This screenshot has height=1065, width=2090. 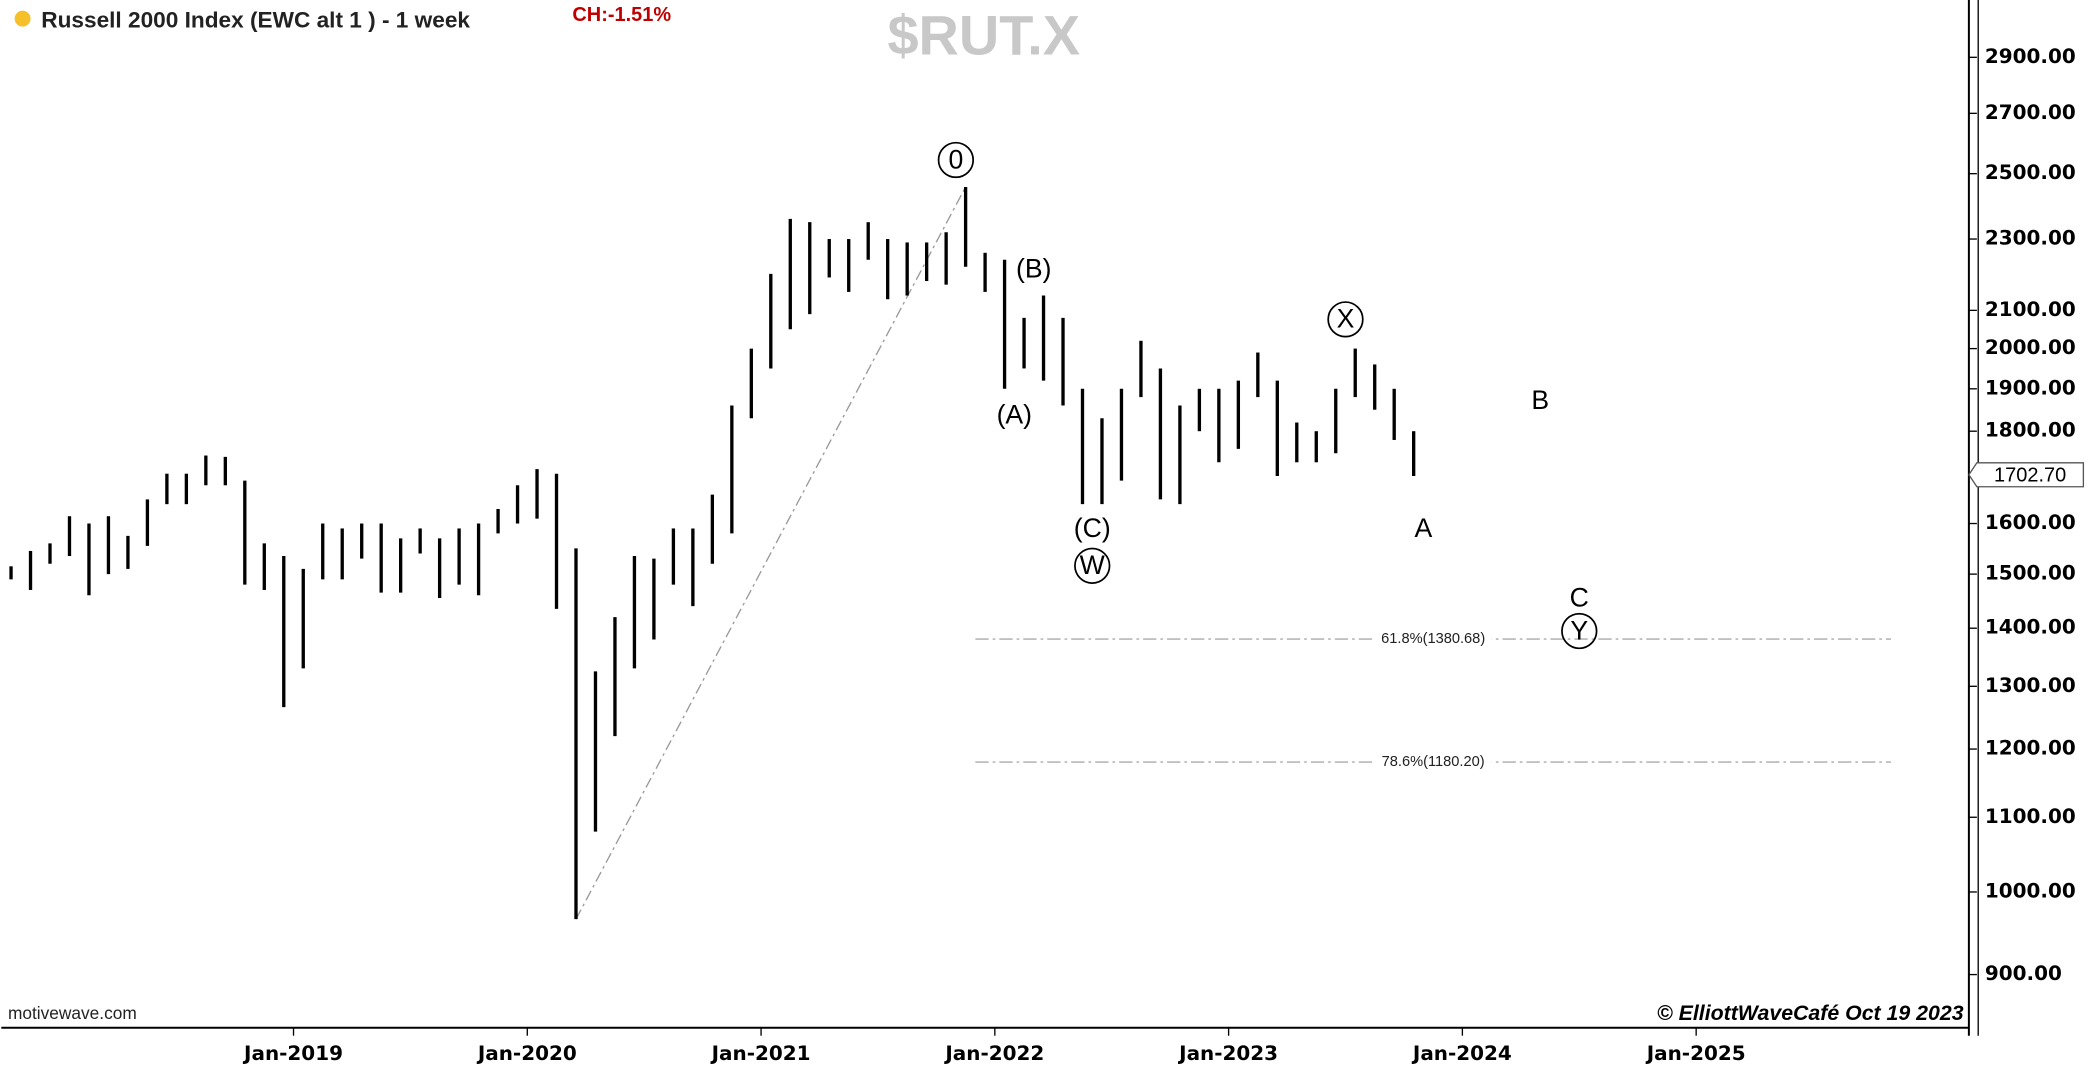 What do you see at coordinates (771, 553) in the screenshot?
I see `trend-line` at bounding box center [771, 553].